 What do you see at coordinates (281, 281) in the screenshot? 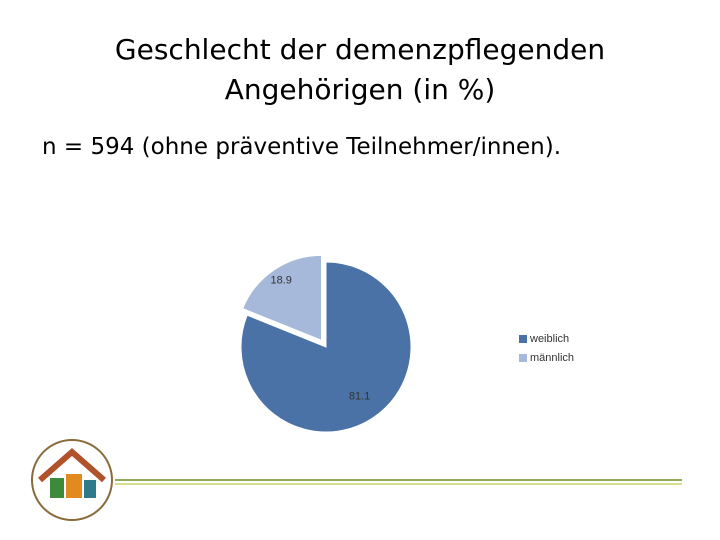
I see `data-label: 18.9` at bounding box center [281, 281].